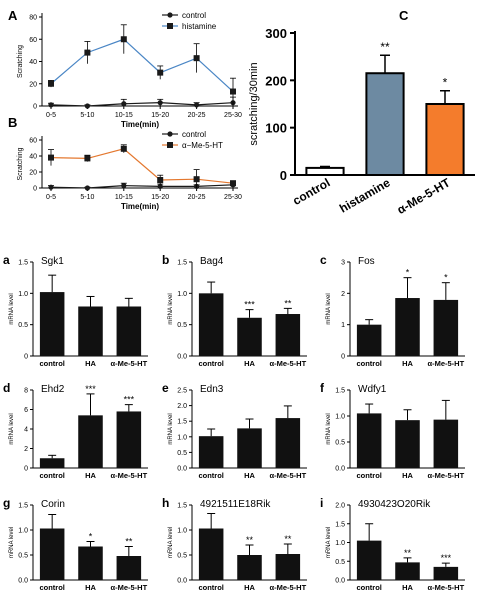  Describe the element at coordinates (365, 195) in the screenshot. I see `x-tick-label: histamine` at that location.